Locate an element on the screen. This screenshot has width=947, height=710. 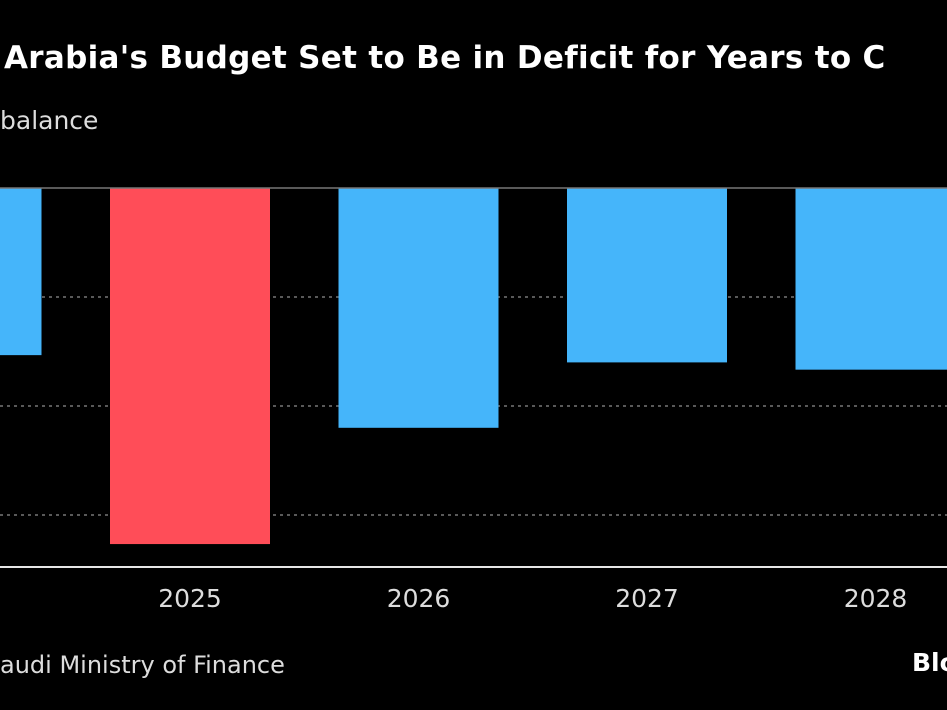
bar-2027 is located at coordinates (647, 275).